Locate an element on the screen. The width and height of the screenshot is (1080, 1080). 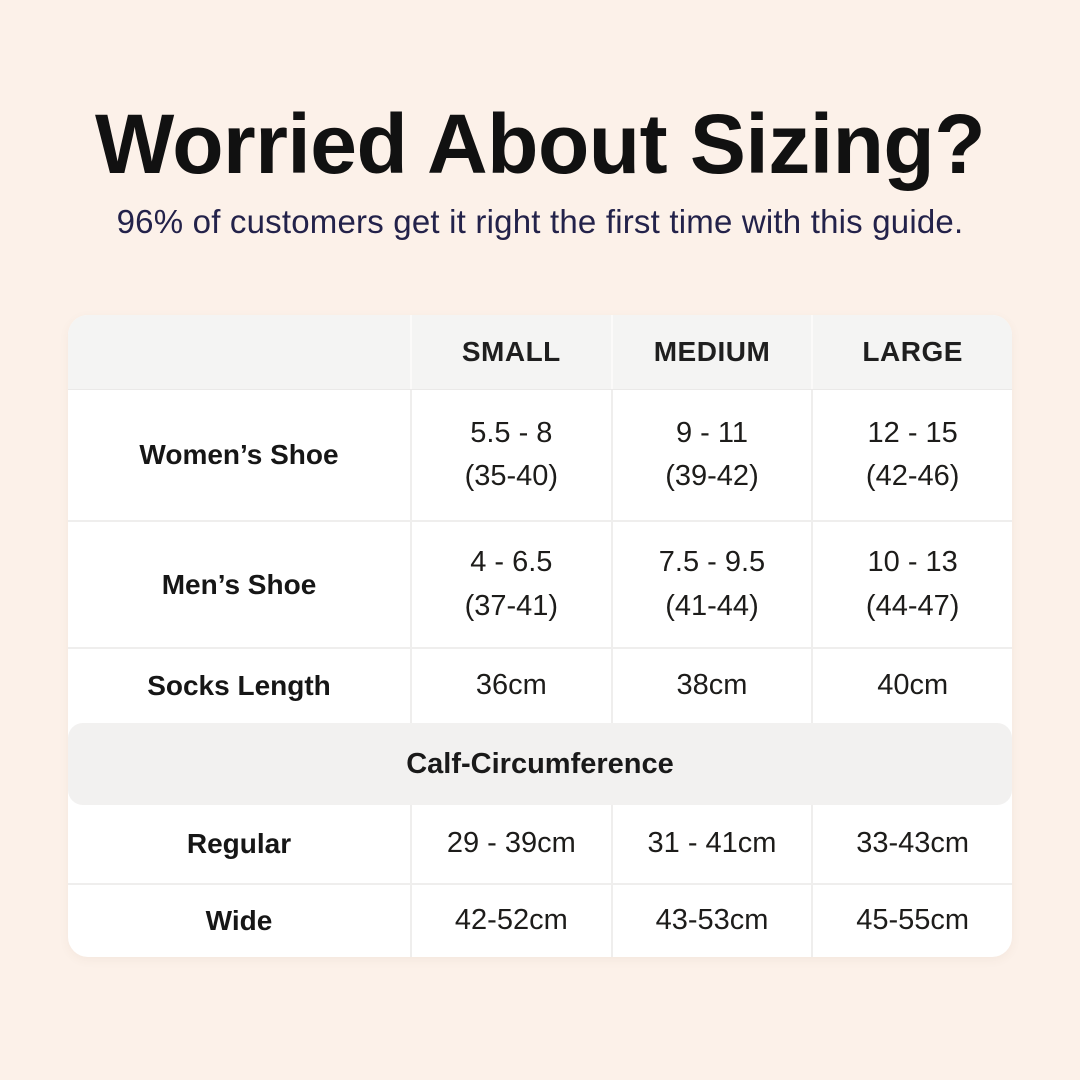
column-header-small: SMALL is located at coordinates (510, 352).